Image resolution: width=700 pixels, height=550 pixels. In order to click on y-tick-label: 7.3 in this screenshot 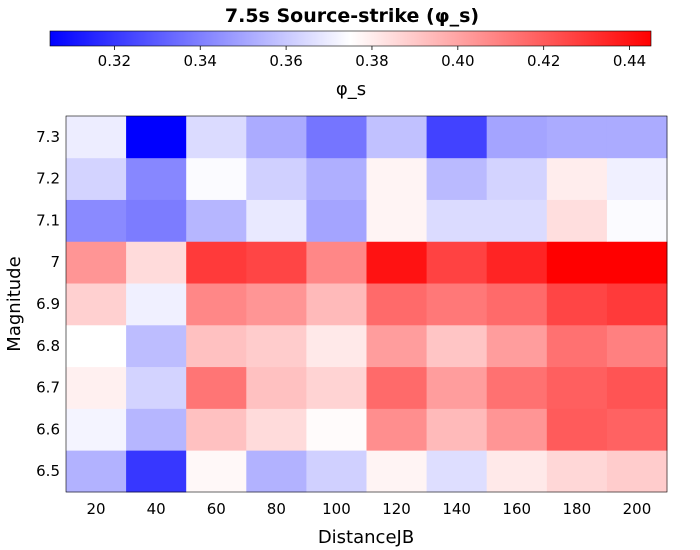, I will do `click(48, 137)`.